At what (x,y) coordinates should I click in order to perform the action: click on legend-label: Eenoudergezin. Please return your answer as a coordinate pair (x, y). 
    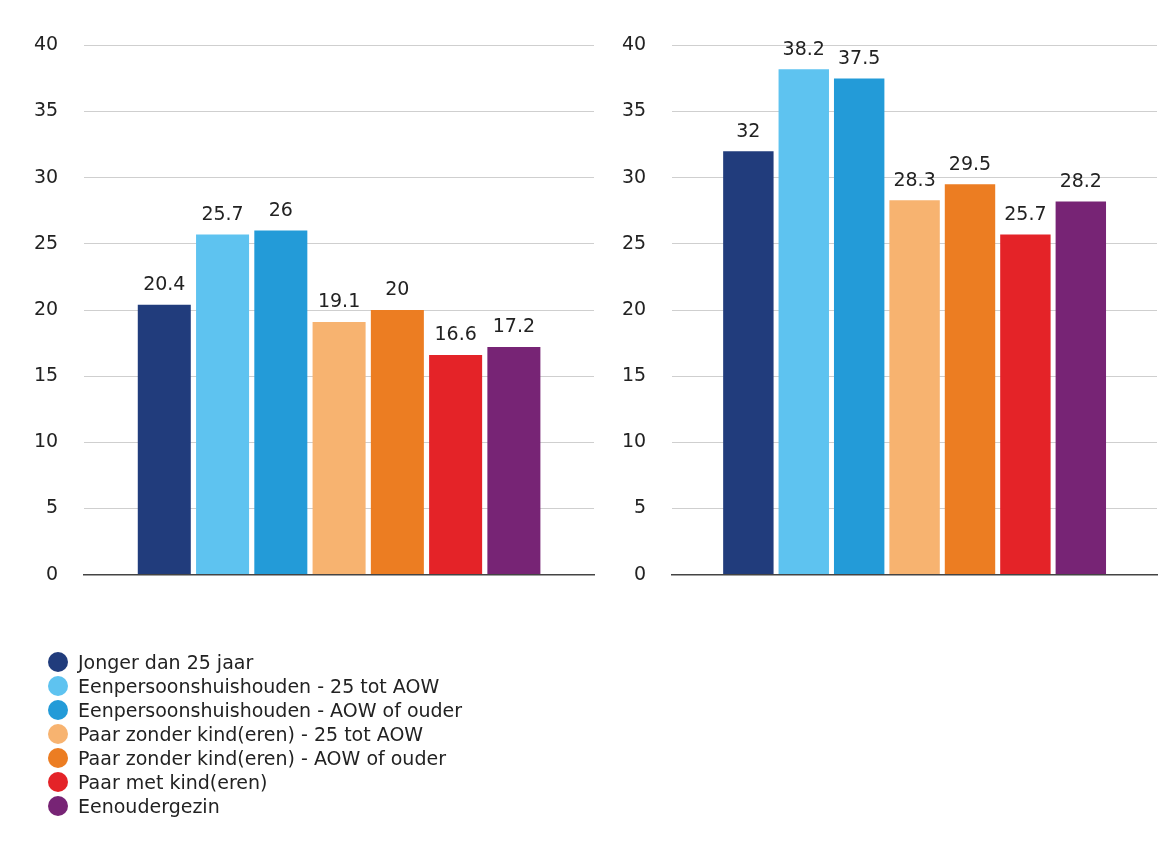
    Looking at the image, I should click on (149, 806).